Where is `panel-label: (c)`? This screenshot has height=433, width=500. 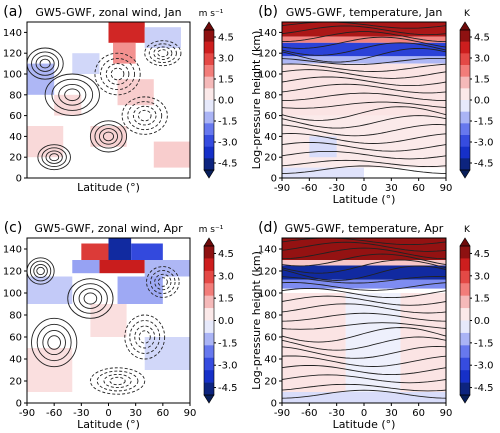 panel-label: (c) is located at coordinates (13, 227).